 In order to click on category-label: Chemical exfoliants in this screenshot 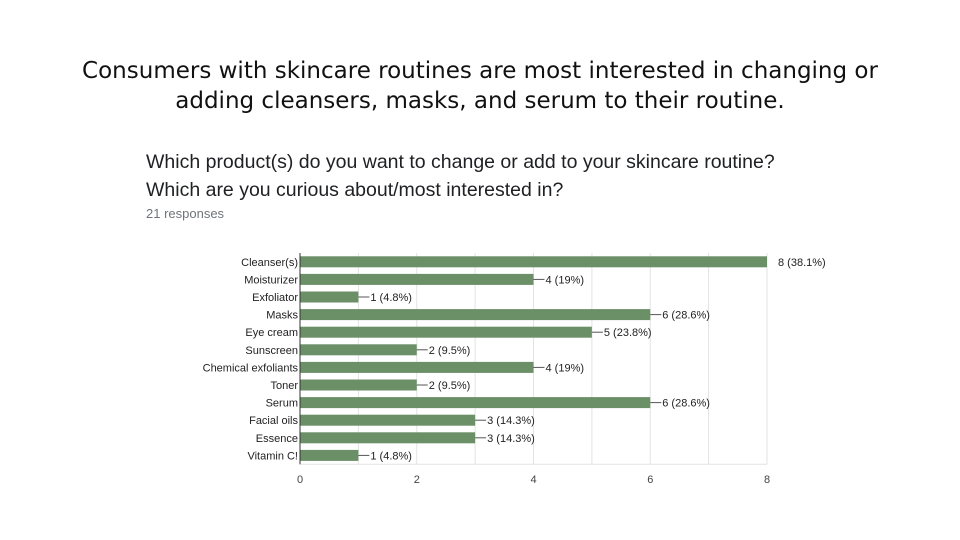, I will do `click(251, 368)`.